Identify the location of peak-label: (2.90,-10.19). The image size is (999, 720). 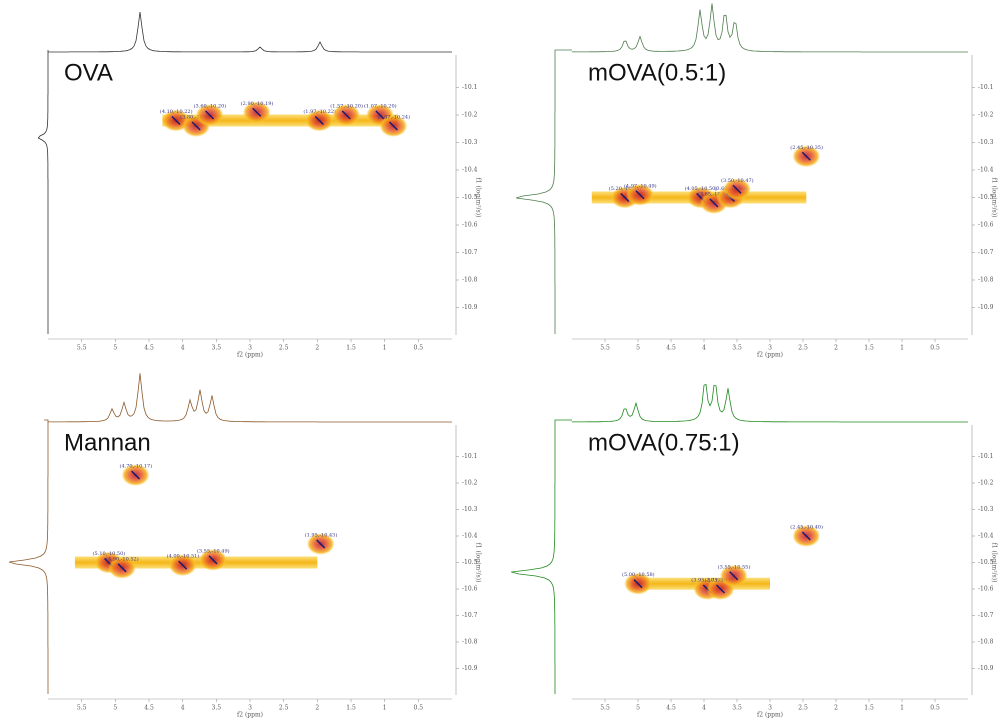
(257, 103).